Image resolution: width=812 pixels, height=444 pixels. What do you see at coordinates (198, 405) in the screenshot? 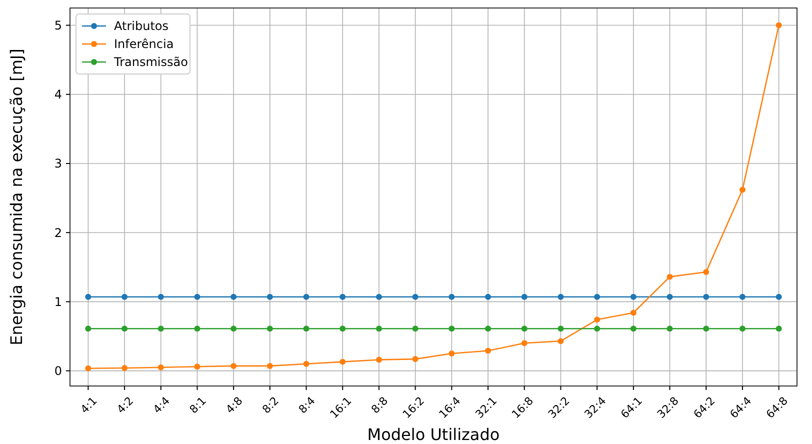
I see `x-tick-label: 8:1` at bounding box center [198, 405].